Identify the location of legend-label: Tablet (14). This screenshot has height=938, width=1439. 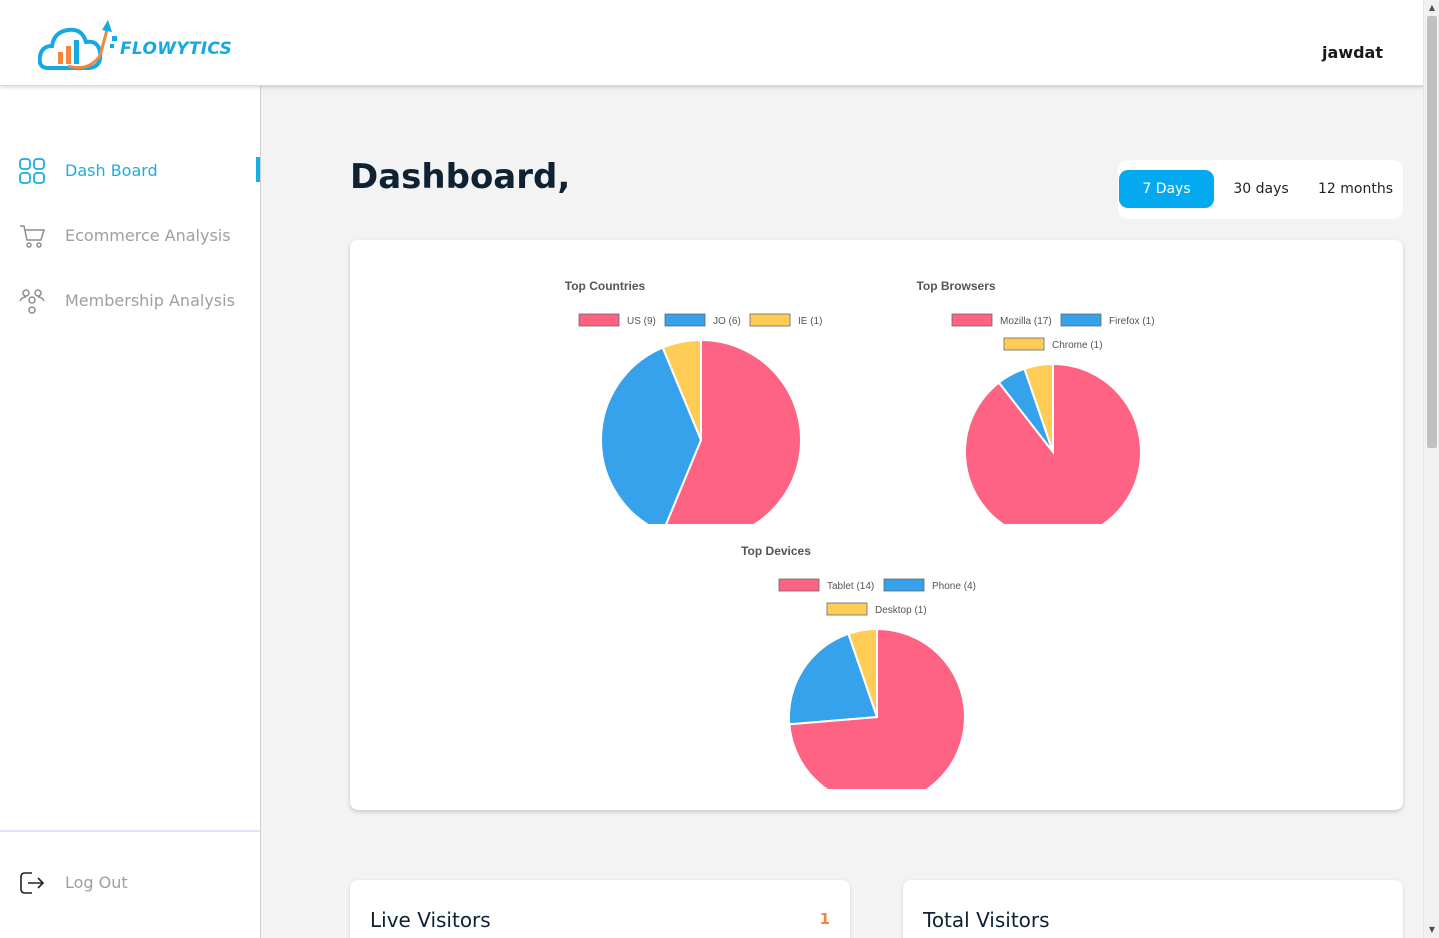
(850, 586).